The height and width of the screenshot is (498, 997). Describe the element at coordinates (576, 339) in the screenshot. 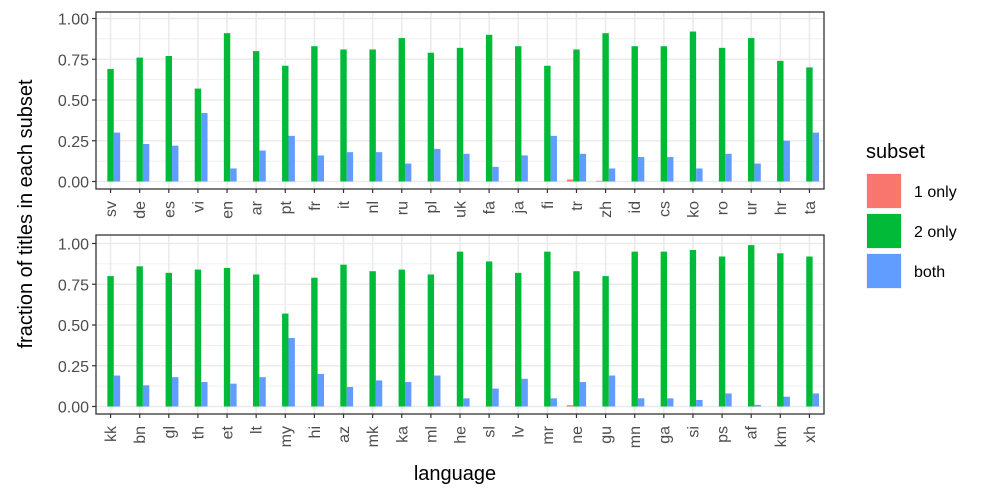

I see `bar-2-only-ne` at that location.